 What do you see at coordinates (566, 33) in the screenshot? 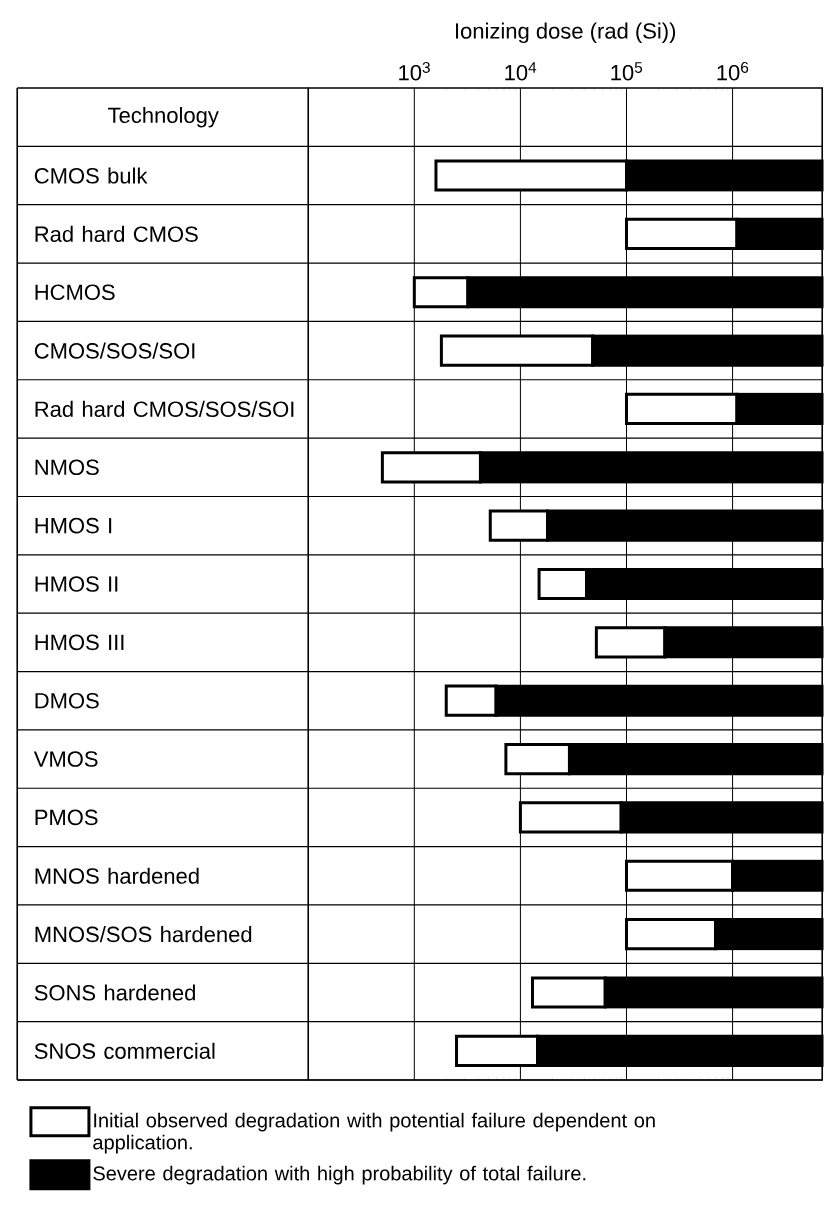
I see `x-axis-title: Ionizing dose (rad (Si))` at bounding box center [566, 33].